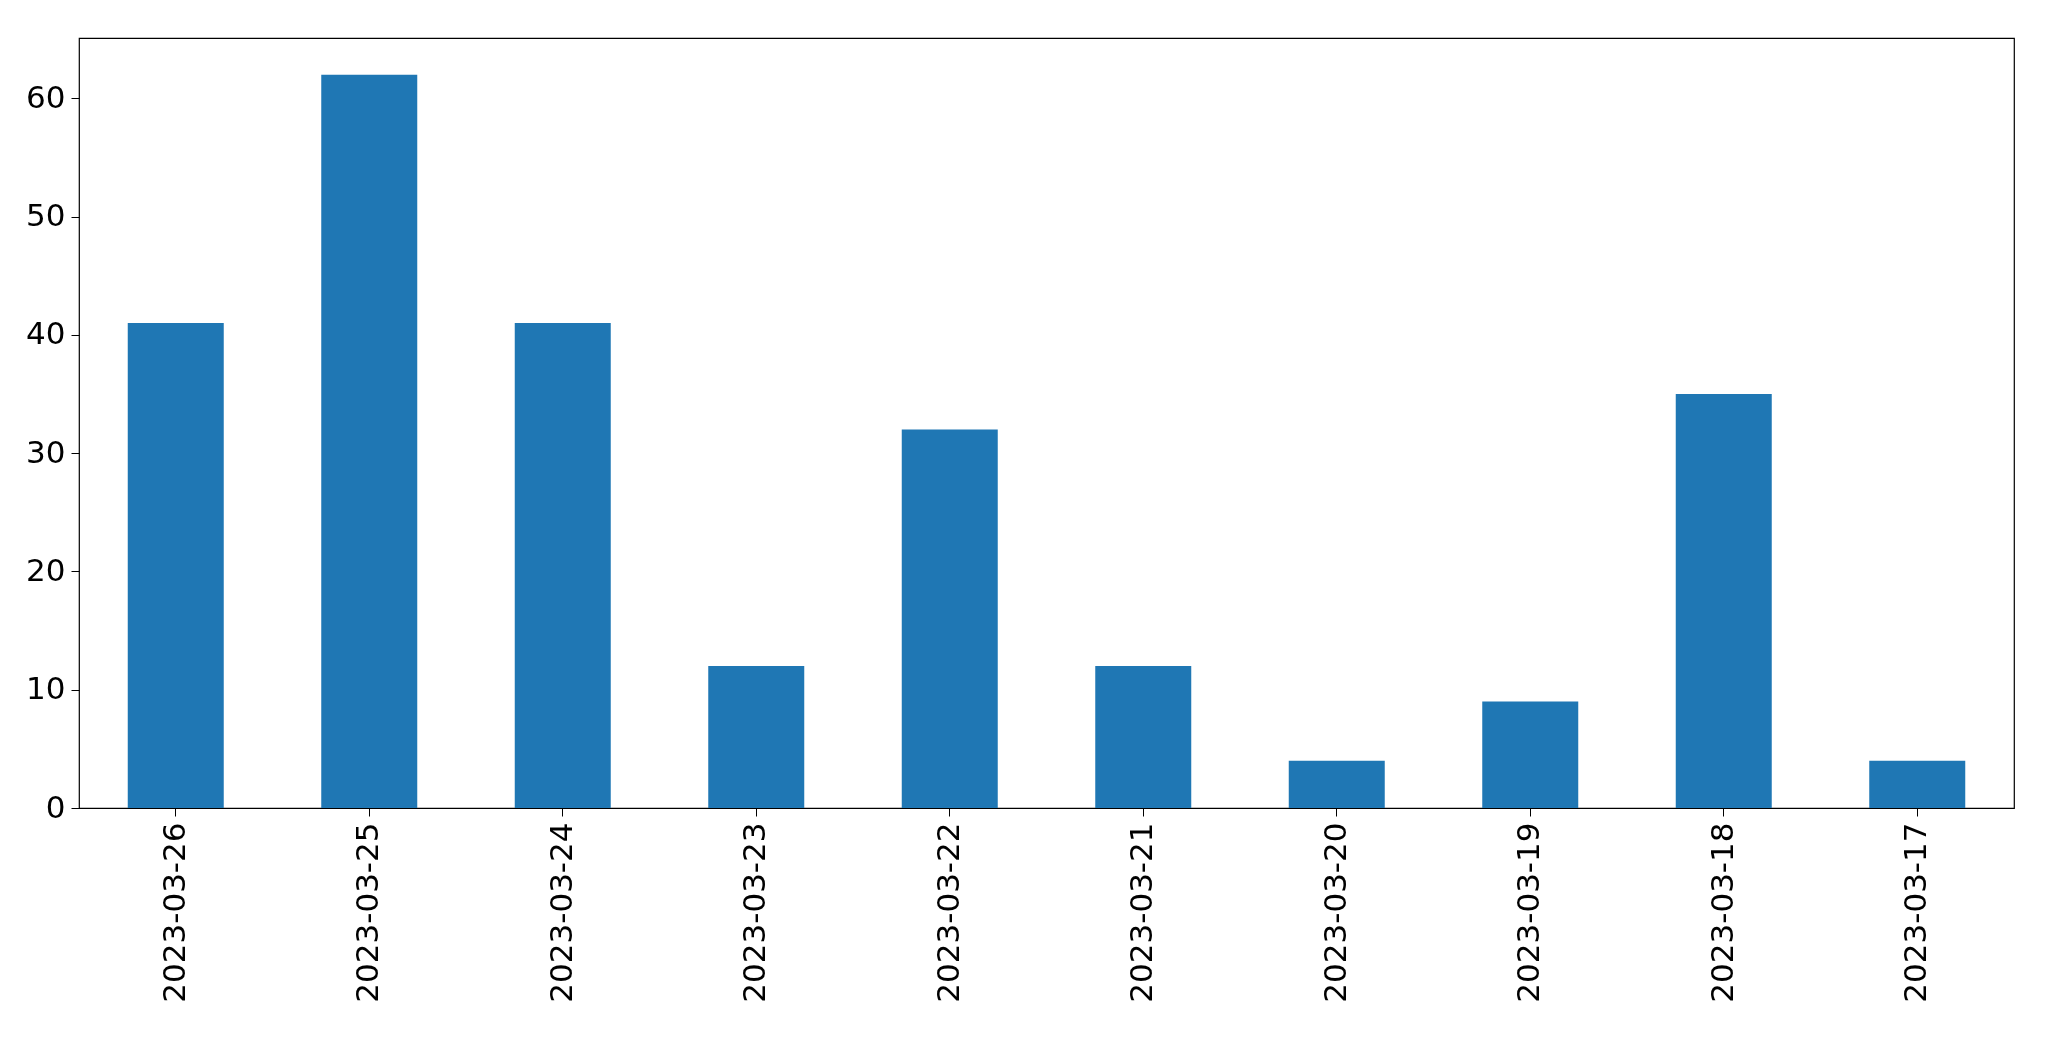  Describe the element at coordinates (1915, 912) in the screenshot. I see `x-tick-label: 2023-03-17` at that location.